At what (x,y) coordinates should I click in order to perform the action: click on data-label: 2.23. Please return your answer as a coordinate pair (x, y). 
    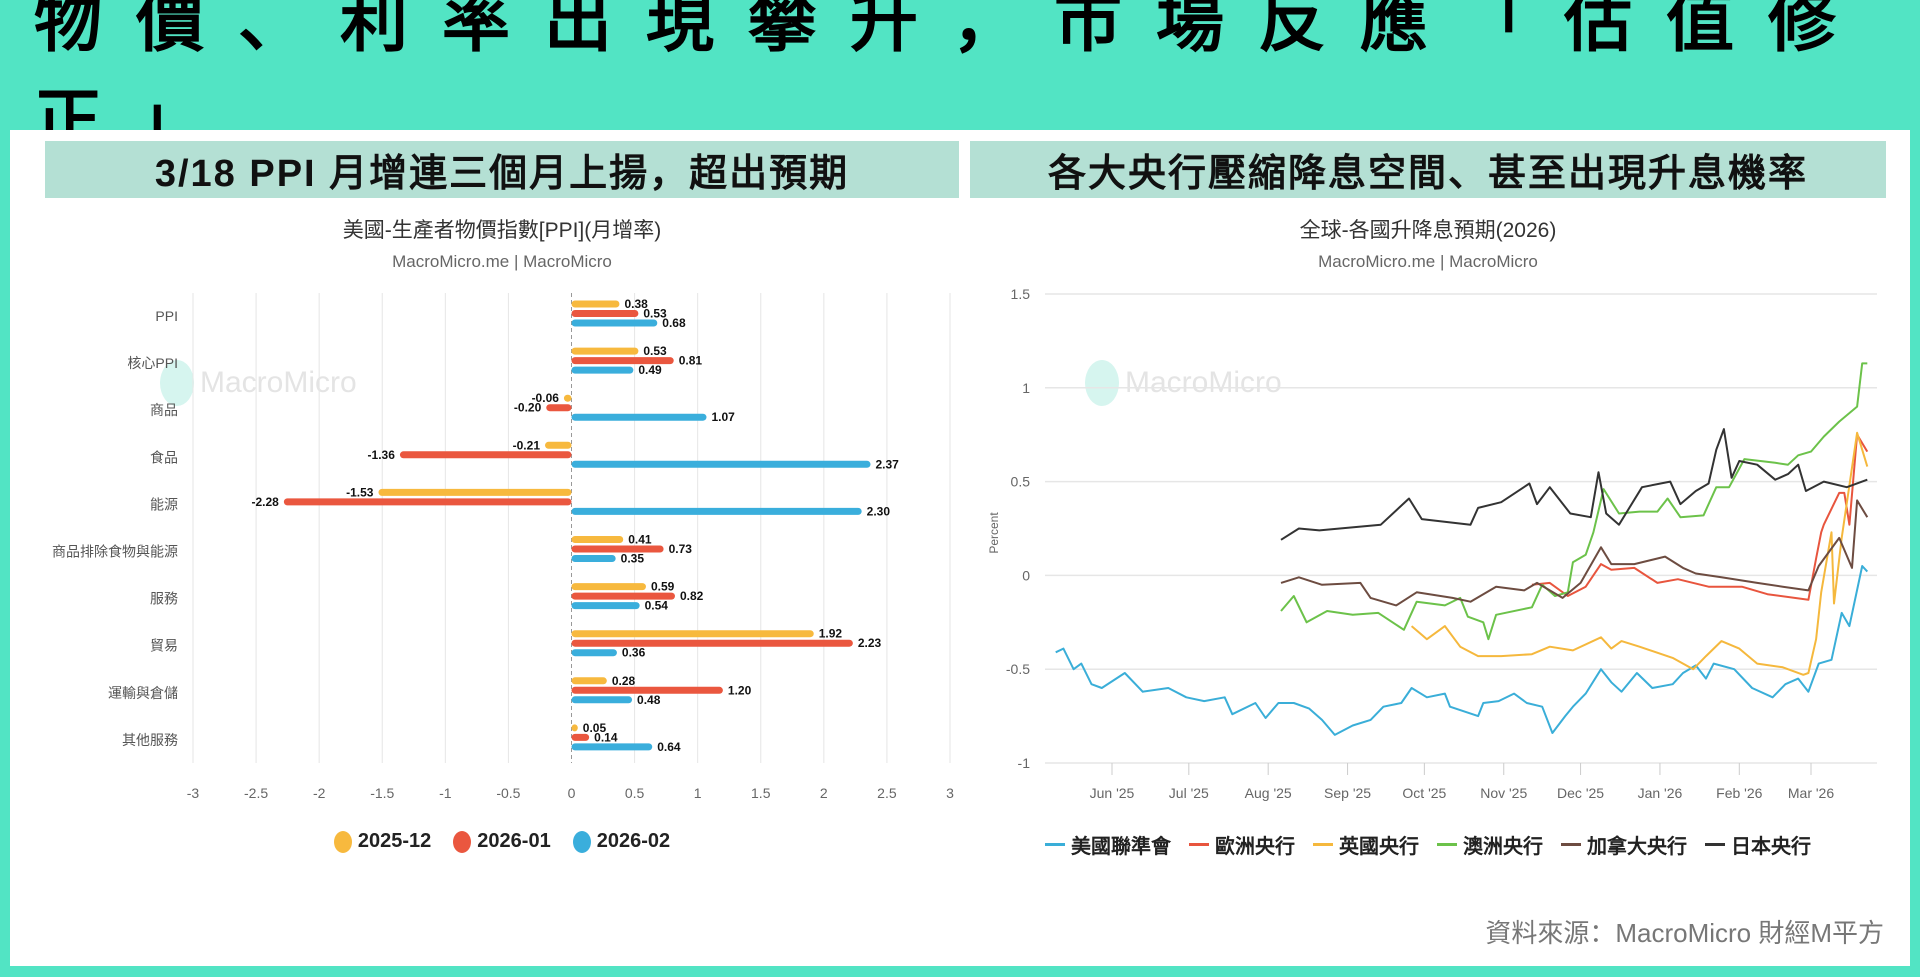
    Looking at the image, I should click on (870, 643).